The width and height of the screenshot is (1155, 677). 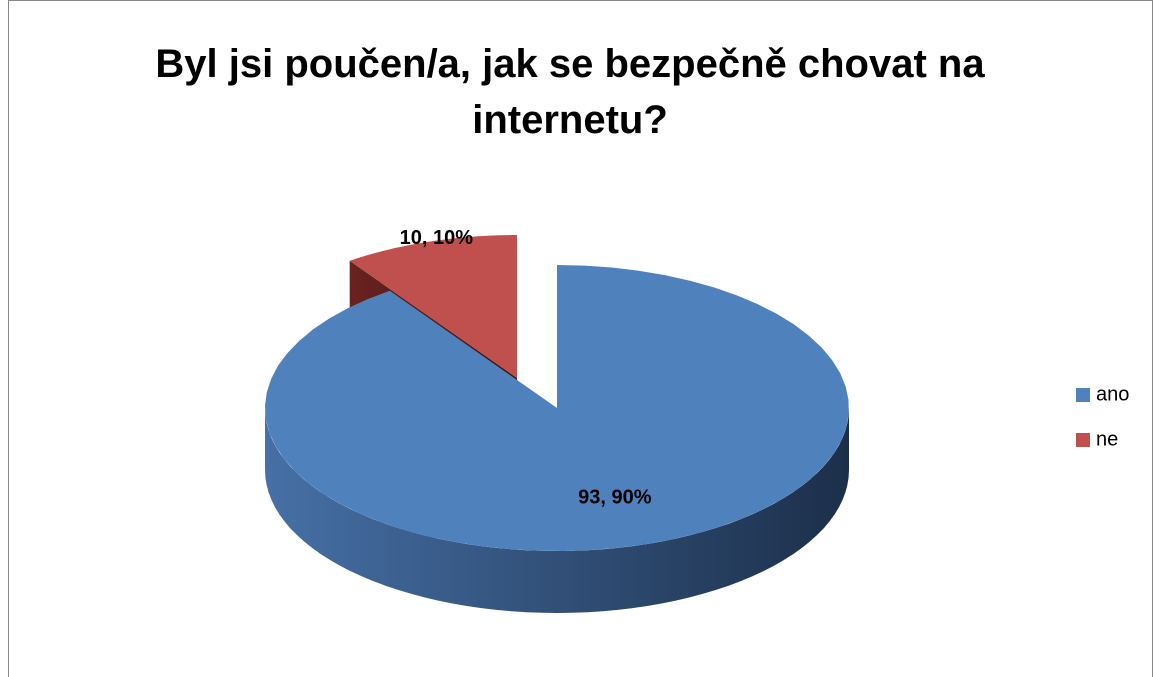 I want to click on legend-label: ano, so click(x=1112, y=394).